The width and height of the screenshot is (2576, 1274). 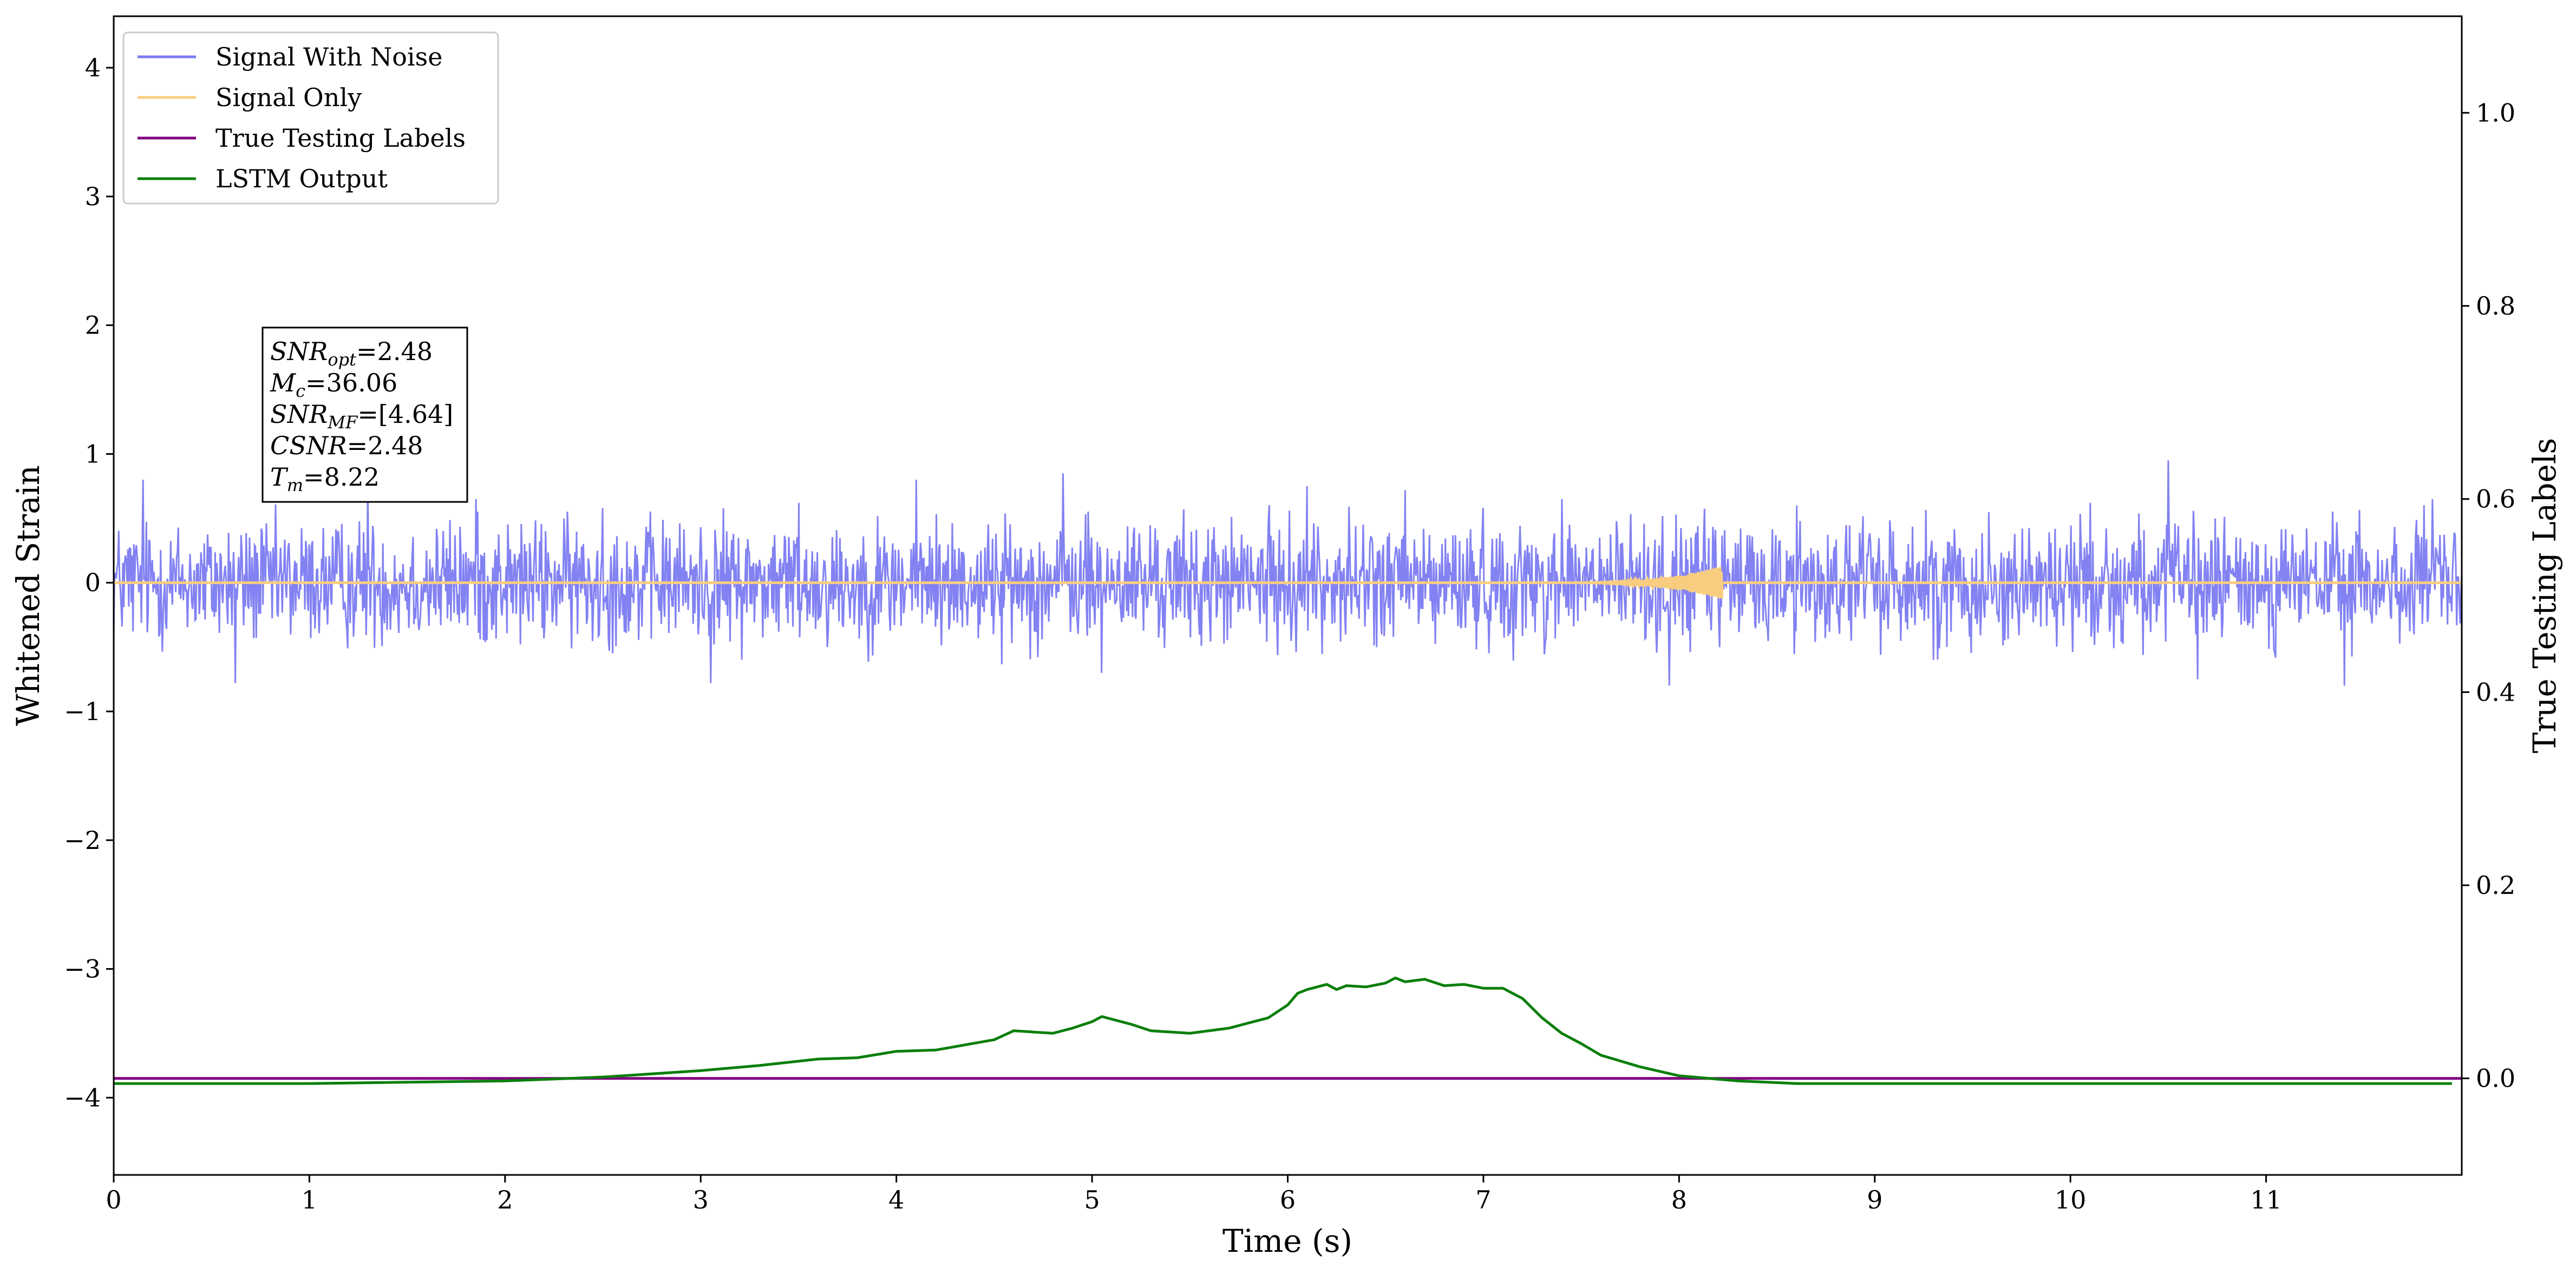 What do you see at coordinates (93, 582) in the screenshot?
I see `y-tick-label: 0` at bounding box center [93, 582].